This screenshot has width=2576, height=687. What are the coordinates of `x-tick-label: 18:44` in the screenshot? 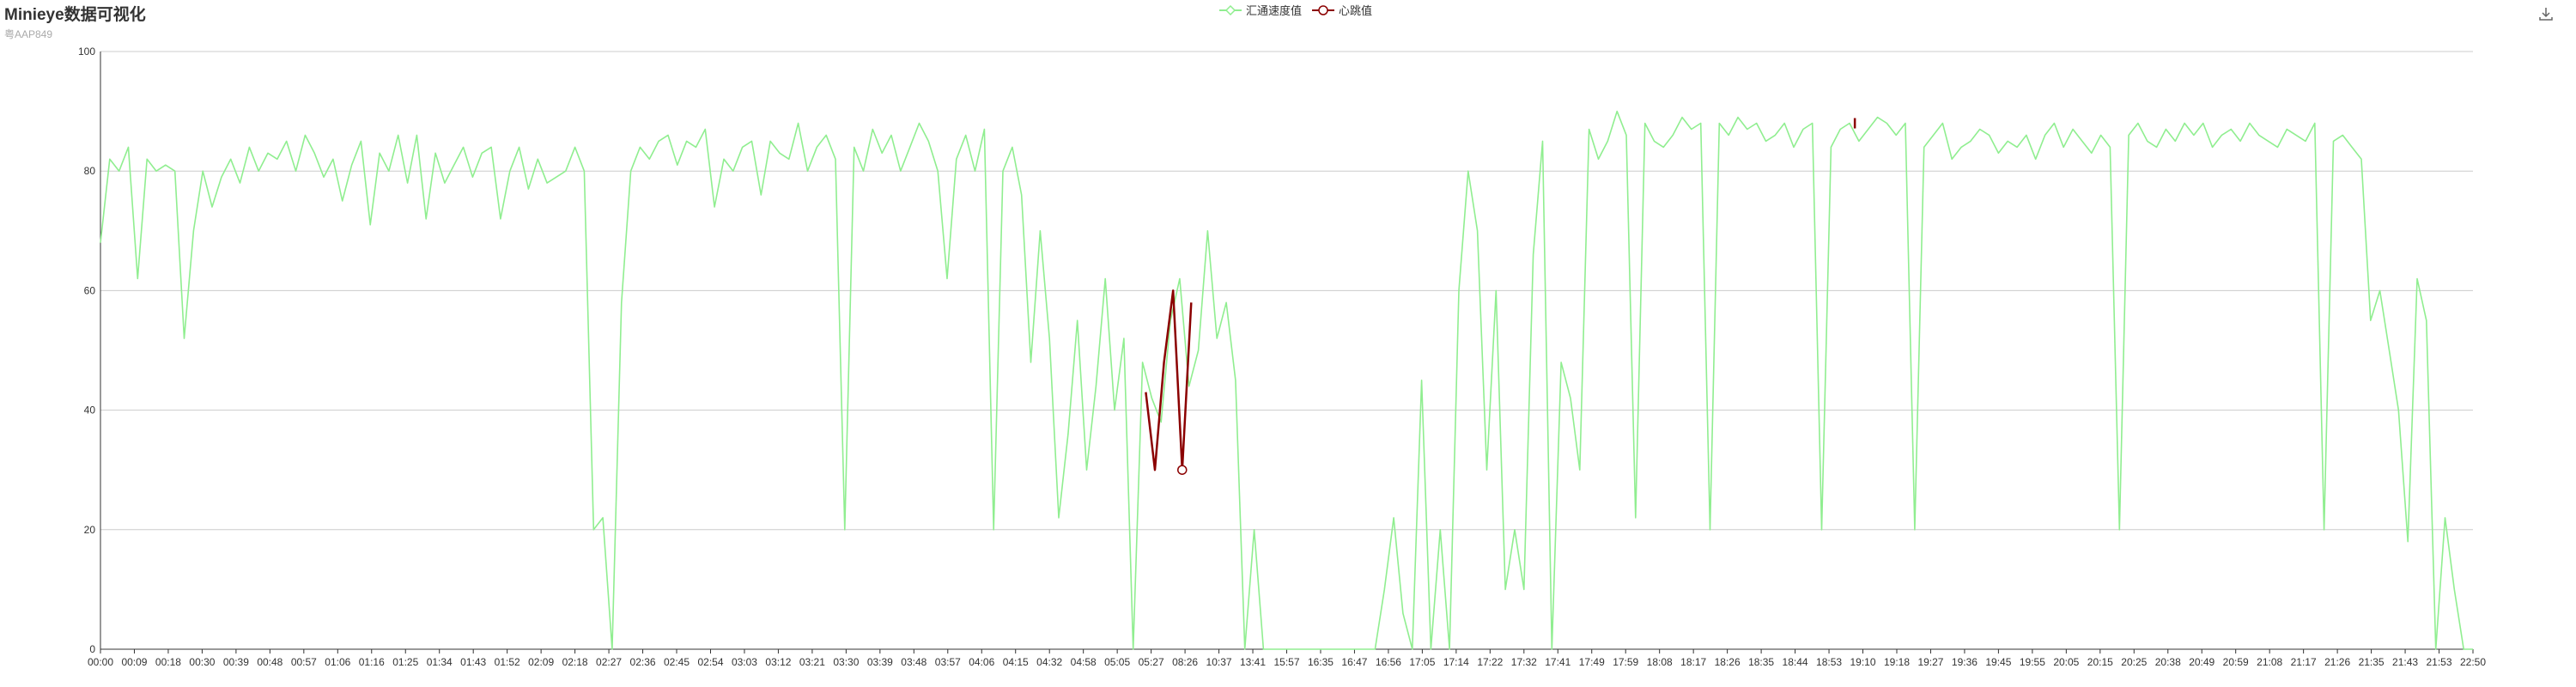 It's located at (1795, 662).